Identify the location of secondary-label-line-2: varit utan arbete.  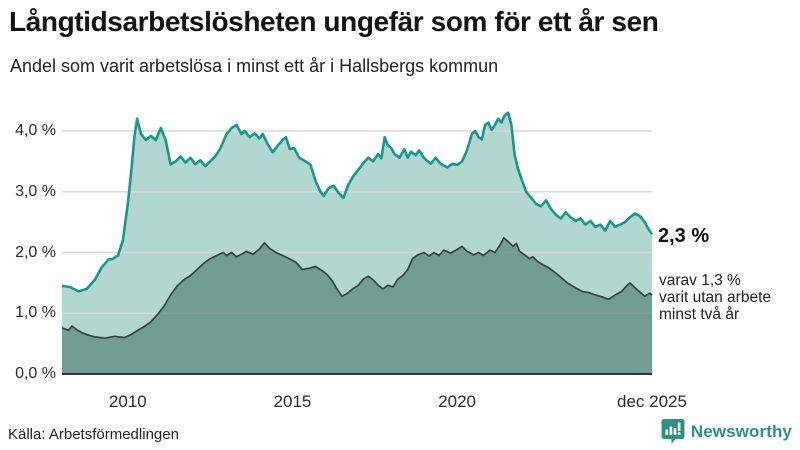
(715, 297).